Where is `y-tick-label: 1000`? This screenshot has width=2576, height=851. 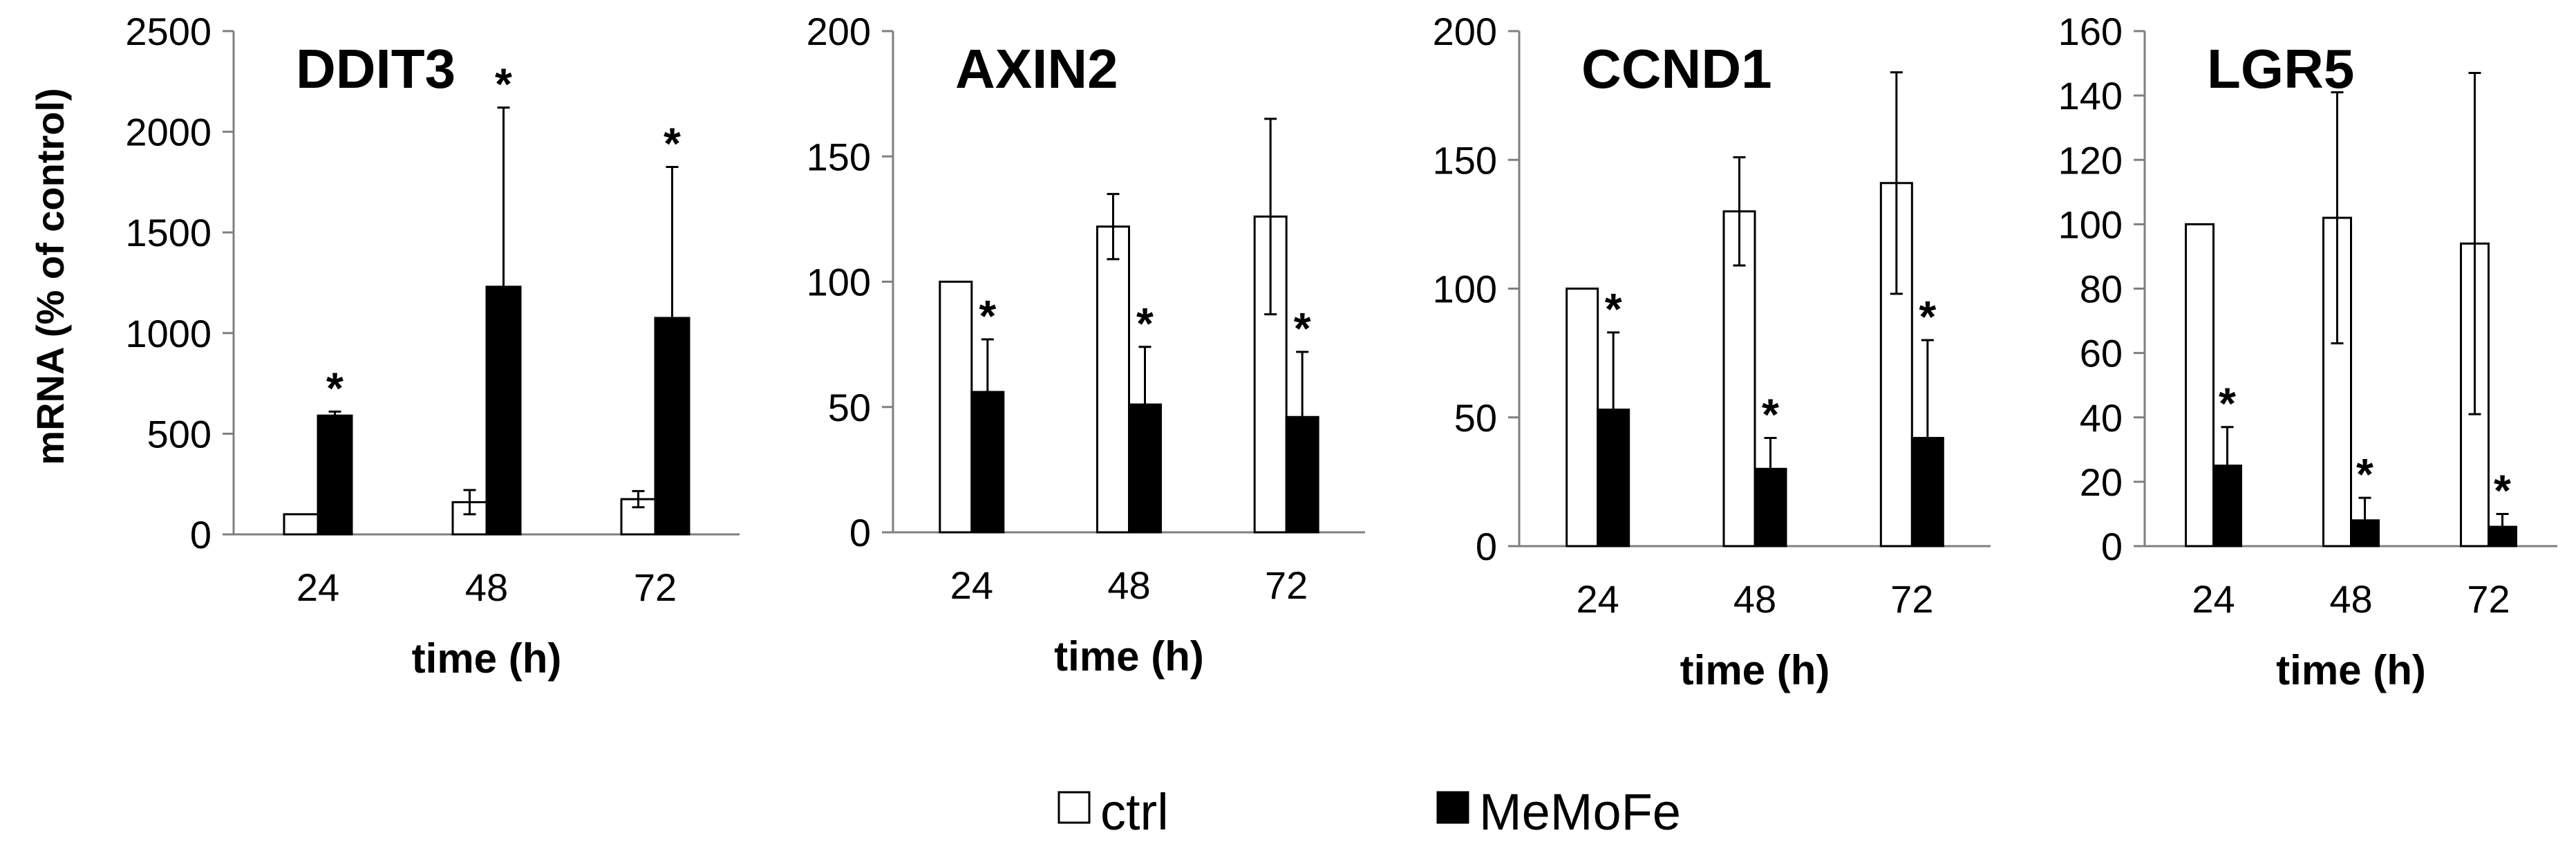
y-tick-label: 1000 is located at coordinates (168, 333).